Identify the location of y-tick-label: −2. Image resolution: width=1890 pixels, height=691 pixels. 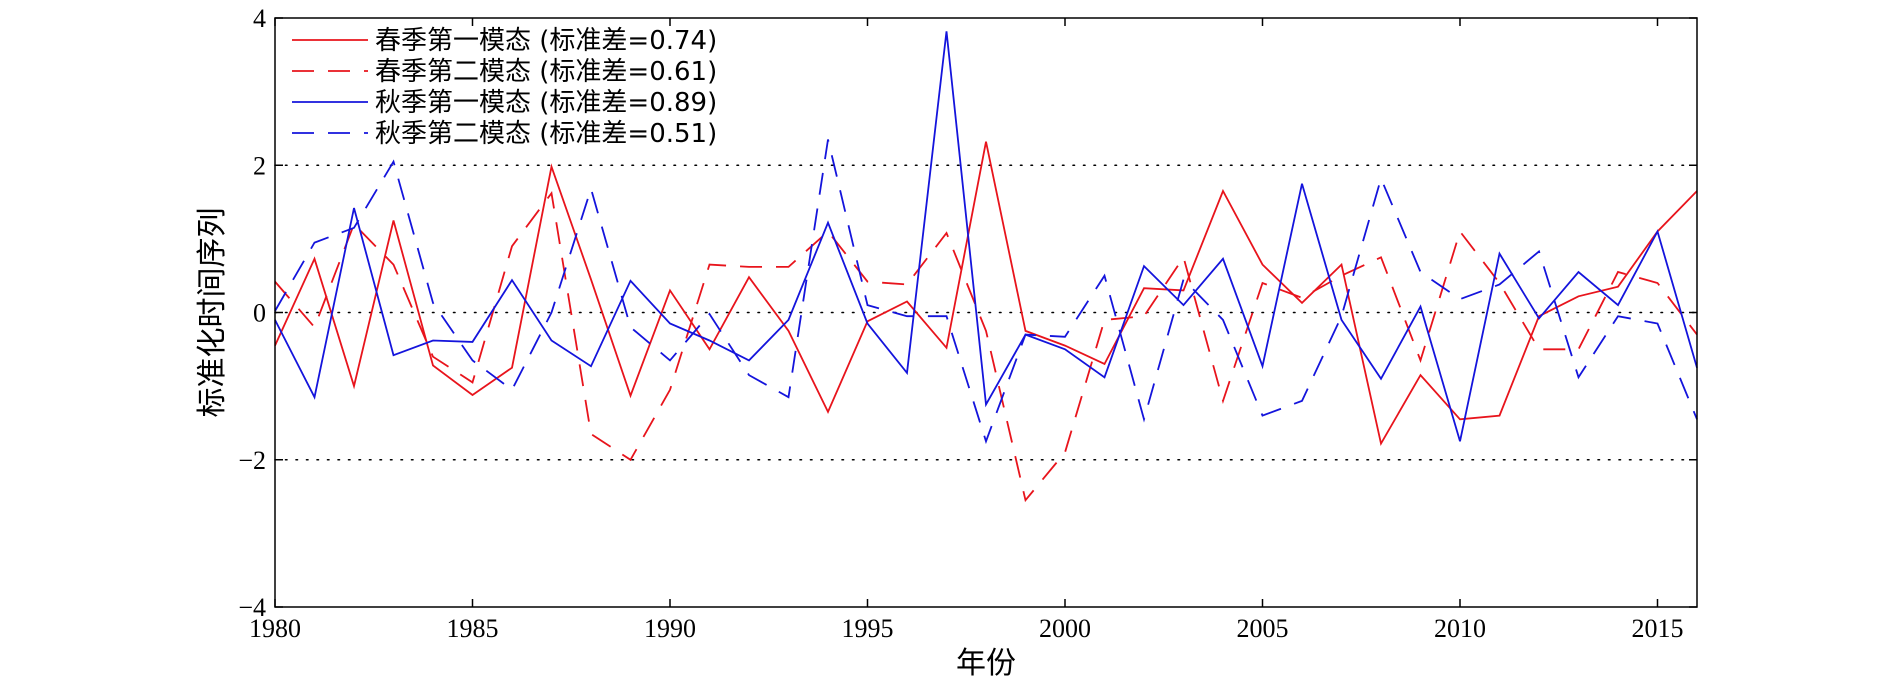
(252, 460).